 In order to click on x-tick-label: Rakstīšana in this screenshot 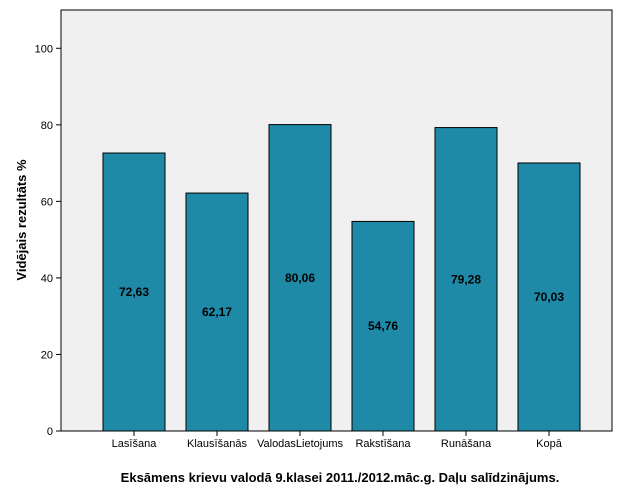, I will do `click(383, 444)`.